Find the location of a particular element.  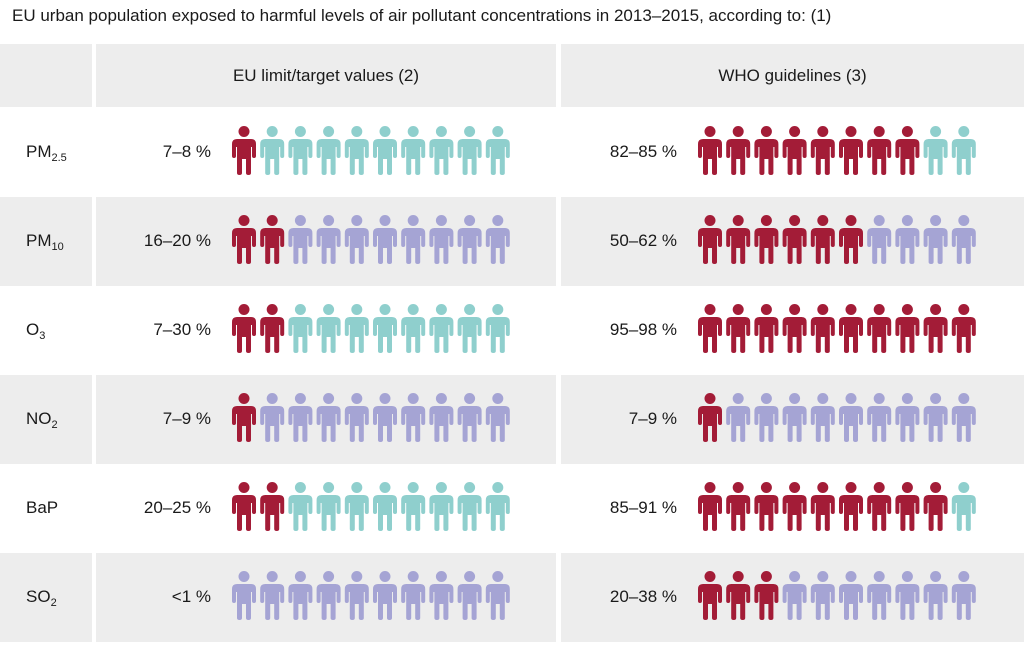

who-value-cell: 7–9 % is located at coordinates (792, 419).